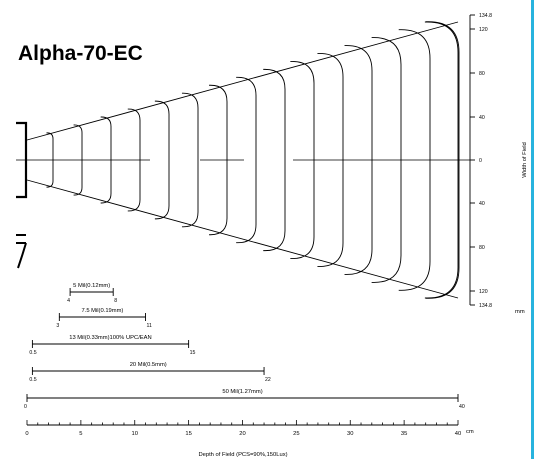  Describe the element at coordinates (404, 434) in the screenshot. I see `depth-axis-tick-label: 35` at that location.